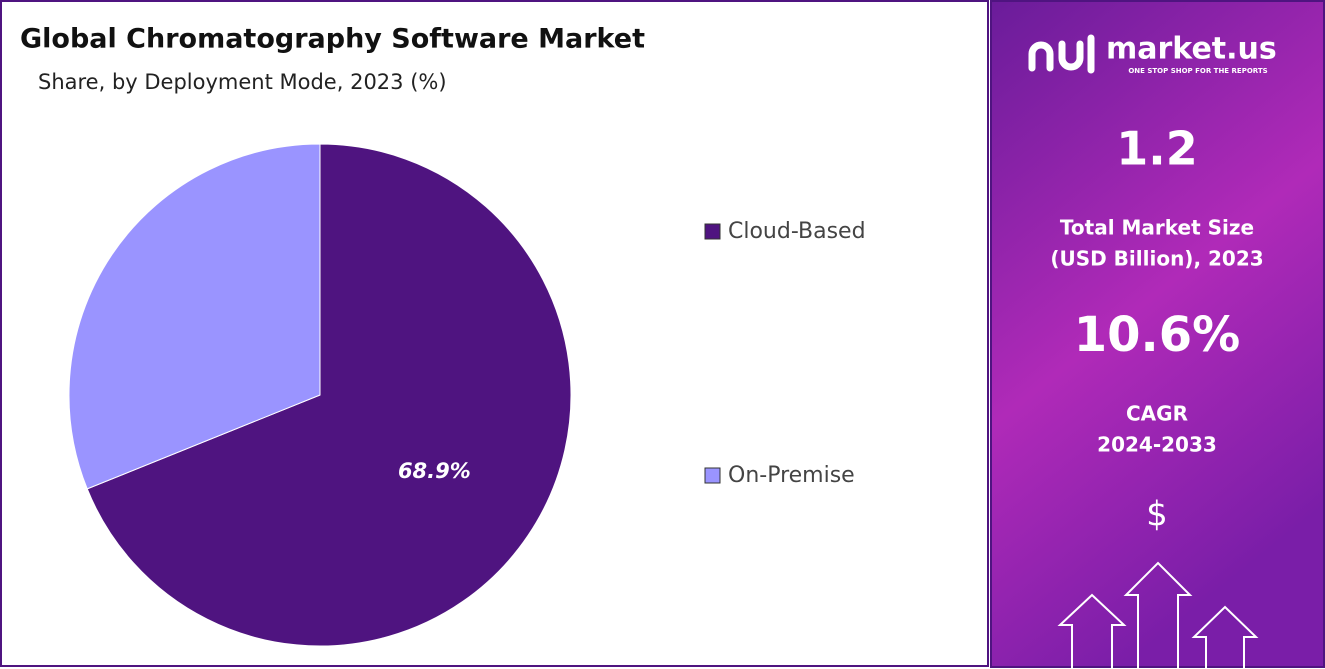 This screenshot has height=669, width=1325. I want to click on market-size-label: Total Market Size, so click(1157, 228).